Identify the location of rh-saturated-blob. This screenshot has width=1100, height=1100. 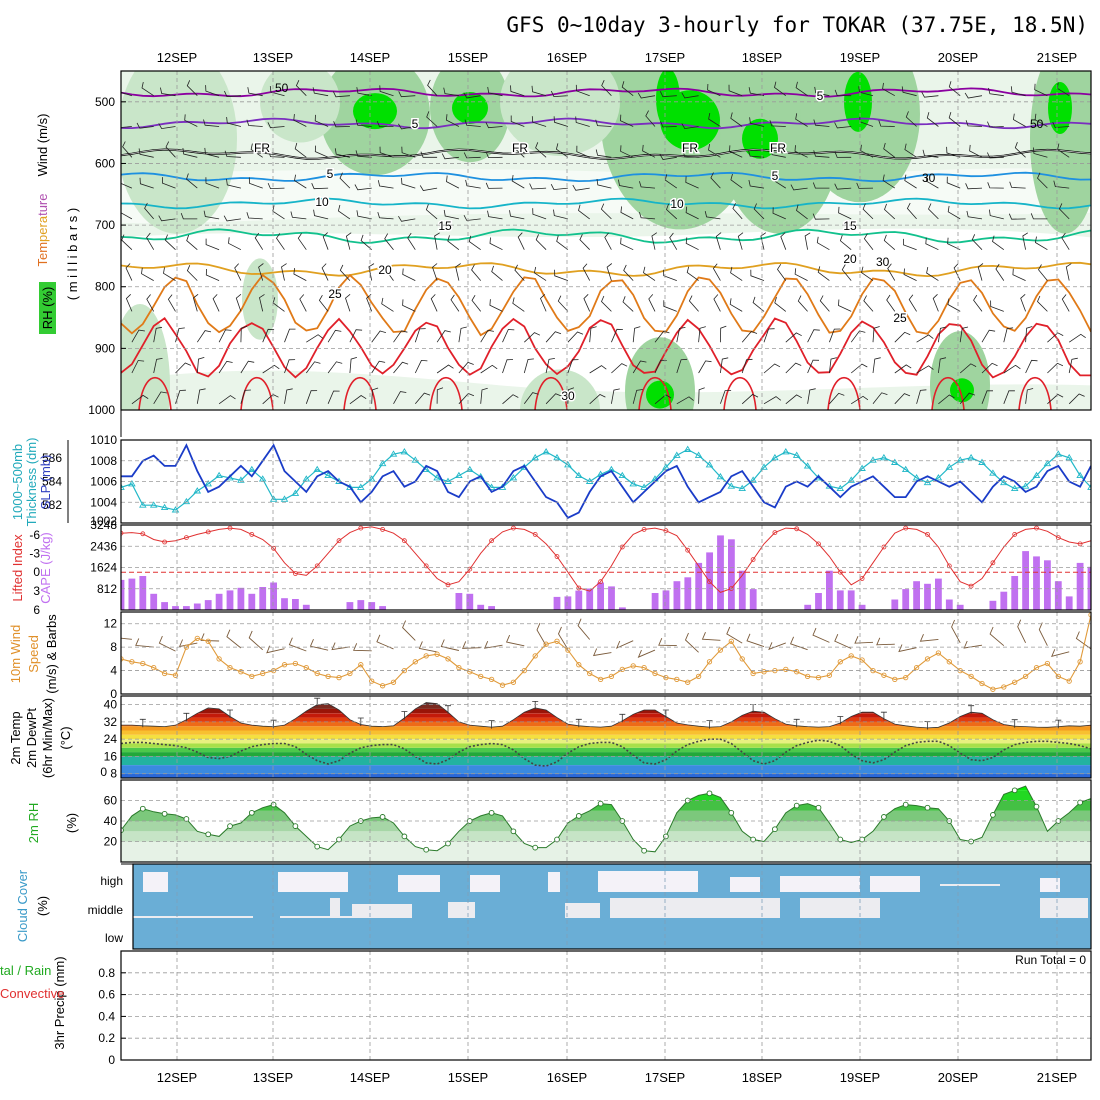
(375, 111).